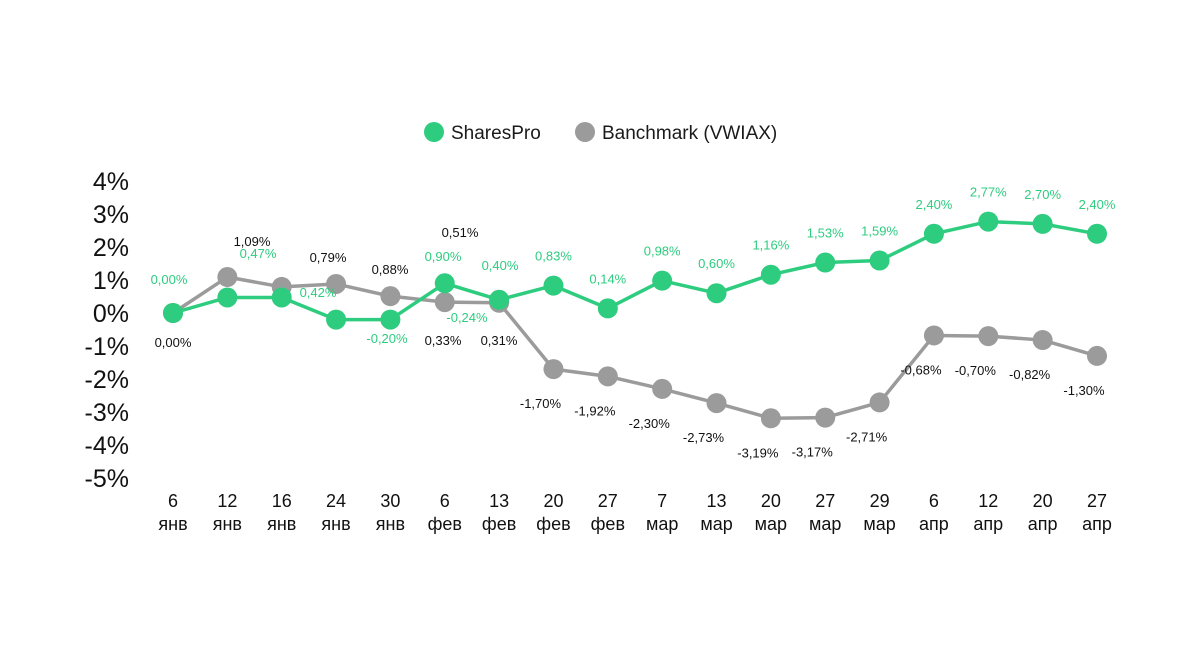 The height and width of the screenshot is (654, 1200). Describe the element at coordinates (111, 248) in the screenshot. I see `y-tick-label: 2%` at that location.